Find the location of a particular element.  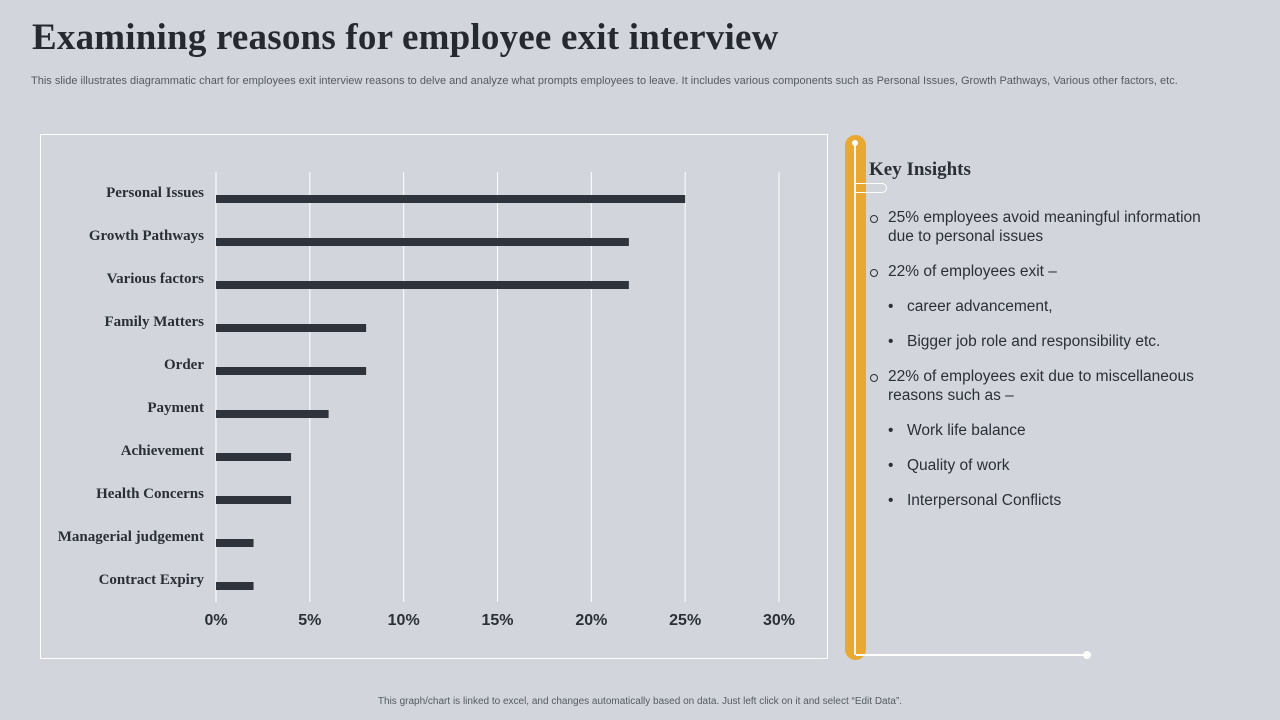

x-tick-label: 30% is located at coordinates (779, 620).